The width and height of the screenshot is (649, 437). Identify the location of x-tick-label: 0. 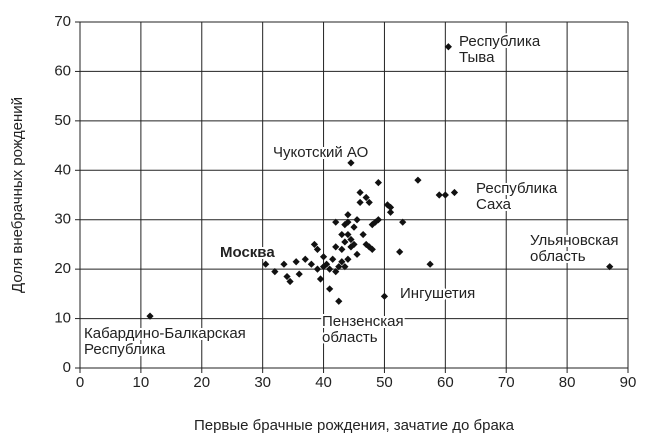
(80, 382).